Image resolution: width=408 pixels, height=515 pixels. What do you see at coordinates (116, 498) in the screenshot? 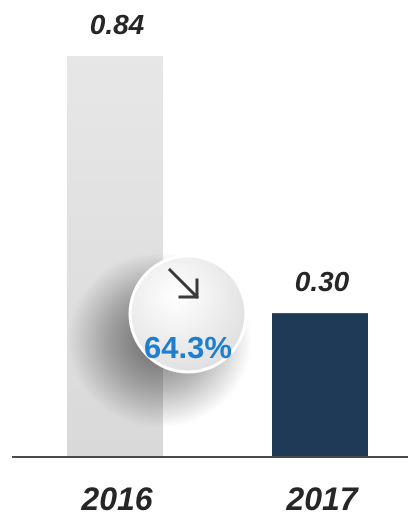
I see `category-label-2016: 2016` at bounding box center [116, 498].